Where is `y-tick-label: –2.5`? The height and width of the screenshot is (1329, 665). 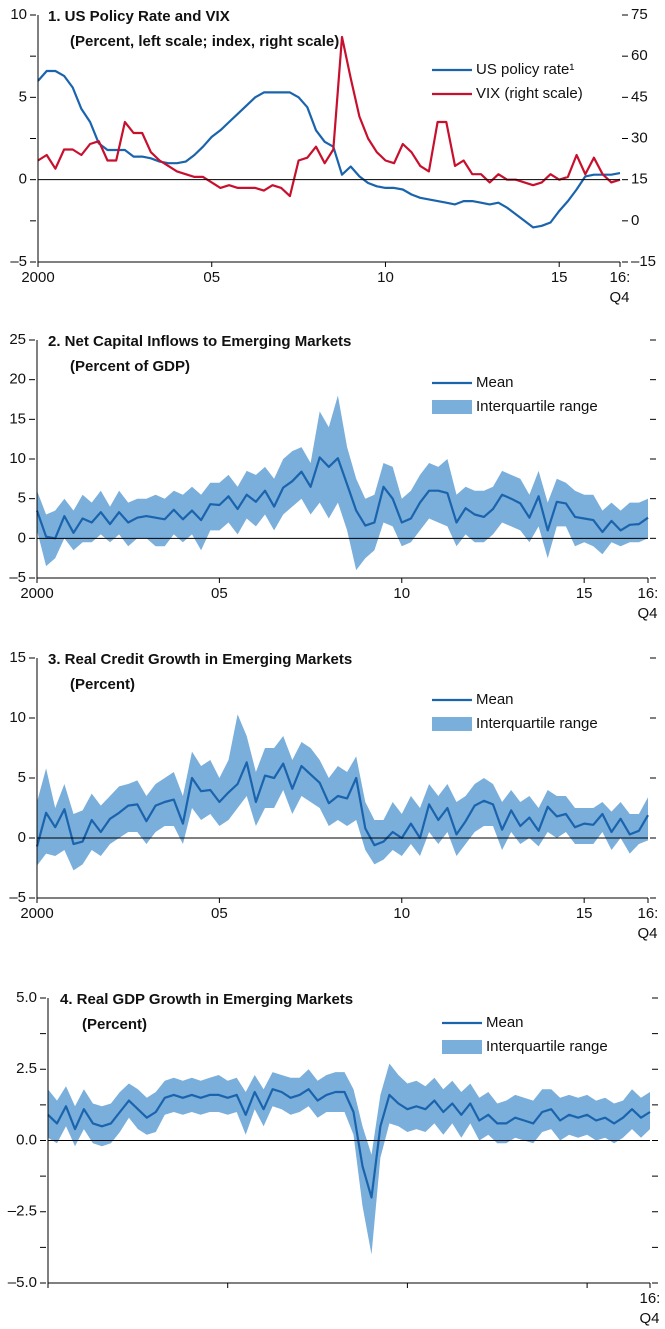
y-tick-label: –2.5 is located at coordinates (22, 1211).